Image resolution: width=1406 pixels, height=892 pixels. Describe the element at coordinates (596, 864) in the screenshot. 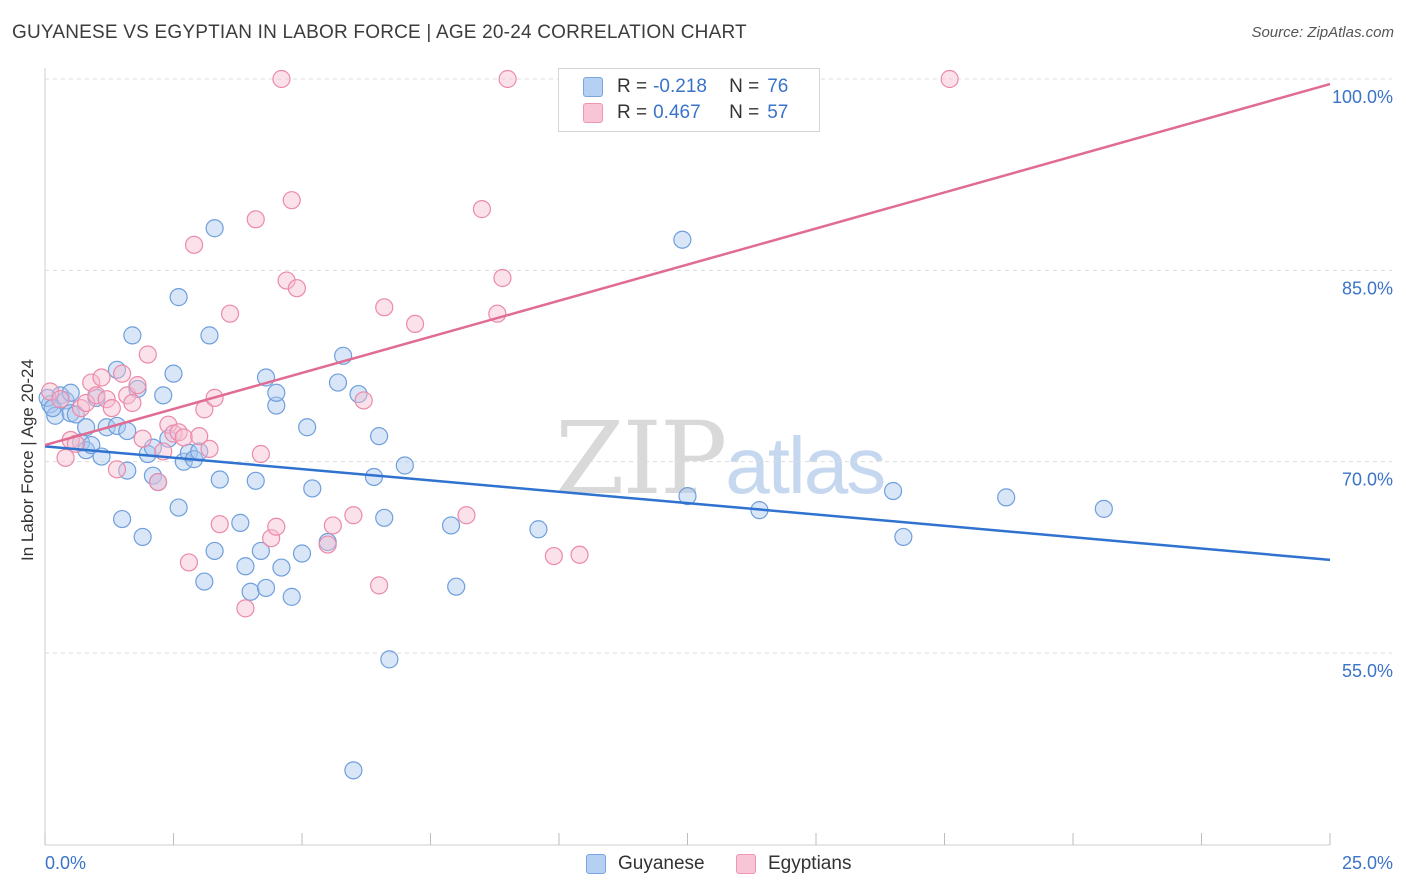

I see `bottom-guyanese-swatch` at that location.